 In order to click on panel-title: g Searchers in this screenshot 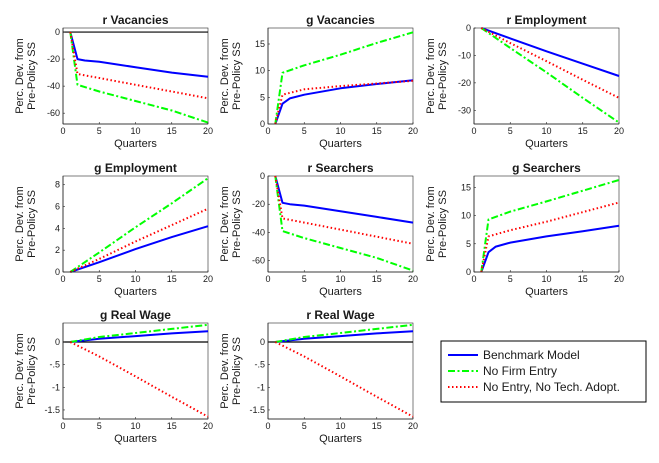, I will do `click(546, 168)`.